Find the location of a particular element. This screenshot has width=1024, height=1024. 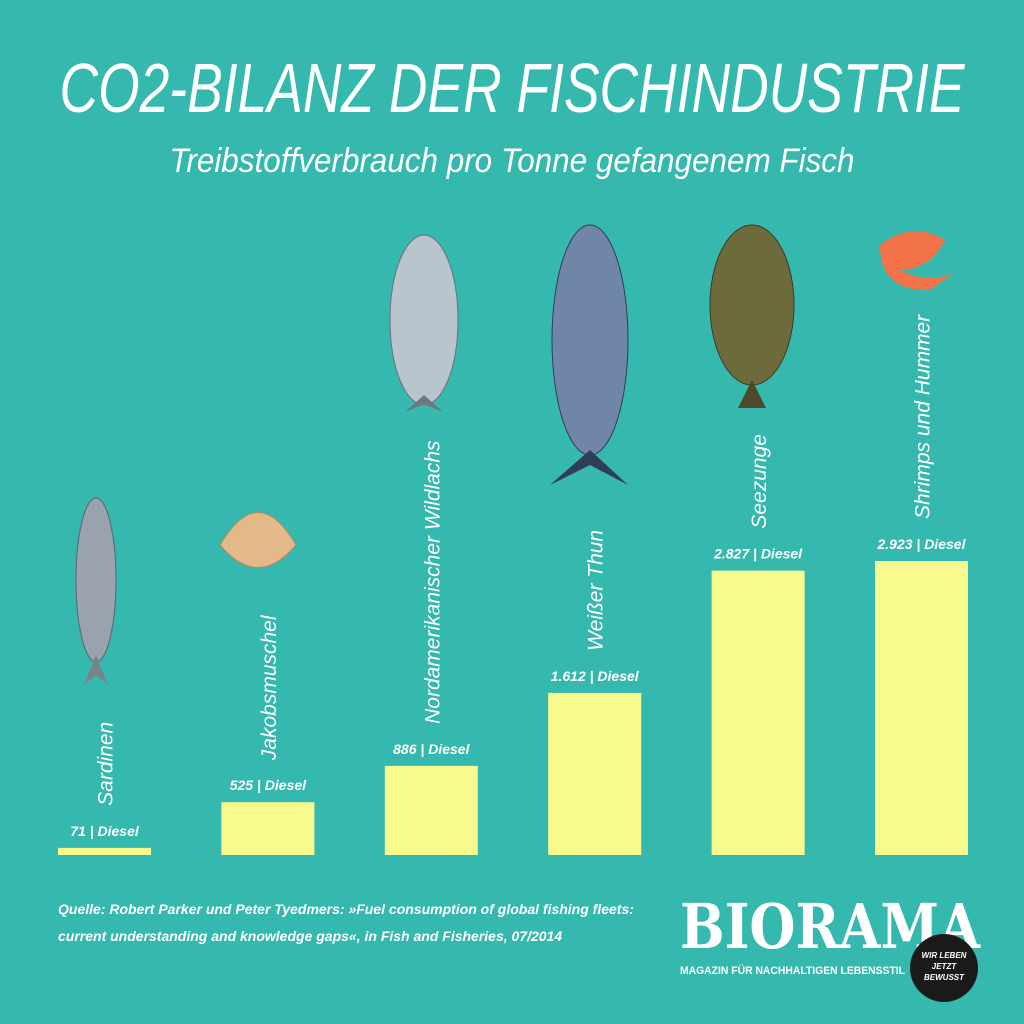

logo-tagline: MAGAZIN FÜR NACHHALTIGEN LEBENSSTIL is located at coordinates (792, 970).